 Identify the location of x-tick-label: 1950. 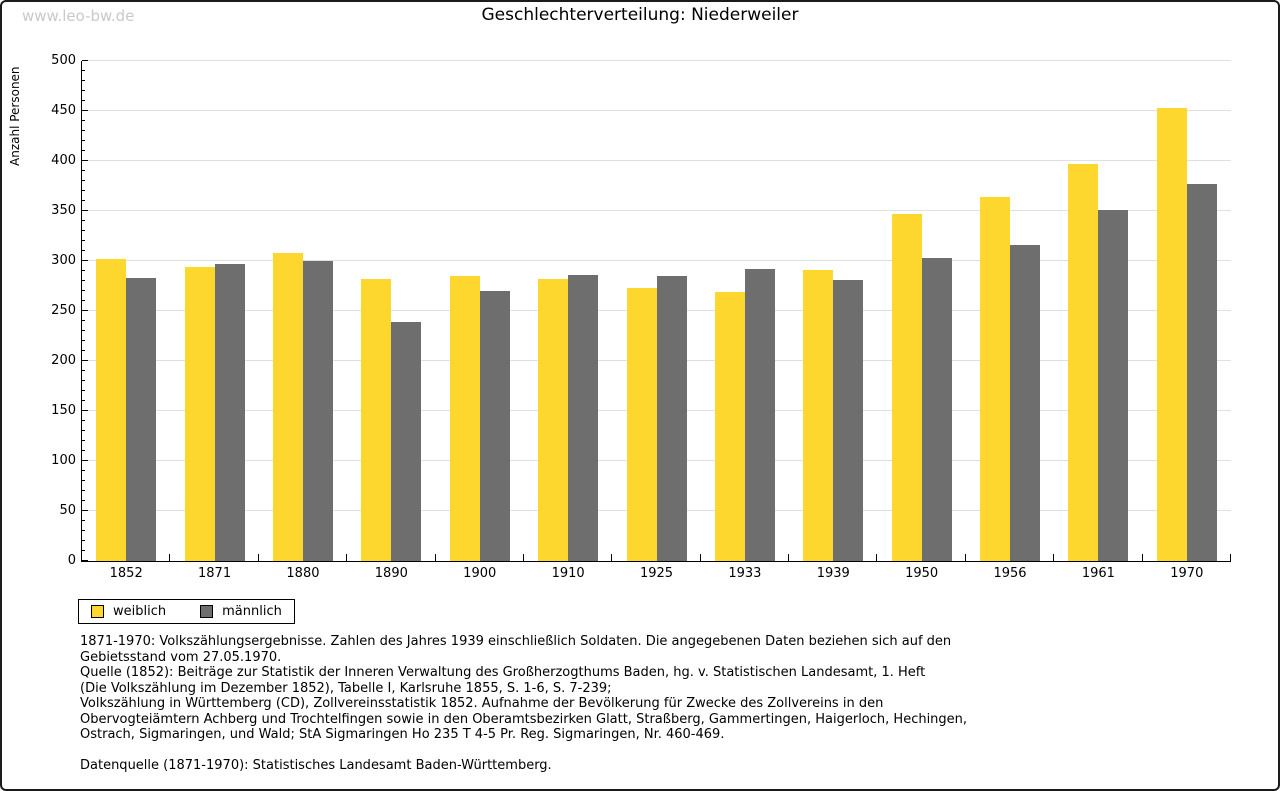
(922, 573).